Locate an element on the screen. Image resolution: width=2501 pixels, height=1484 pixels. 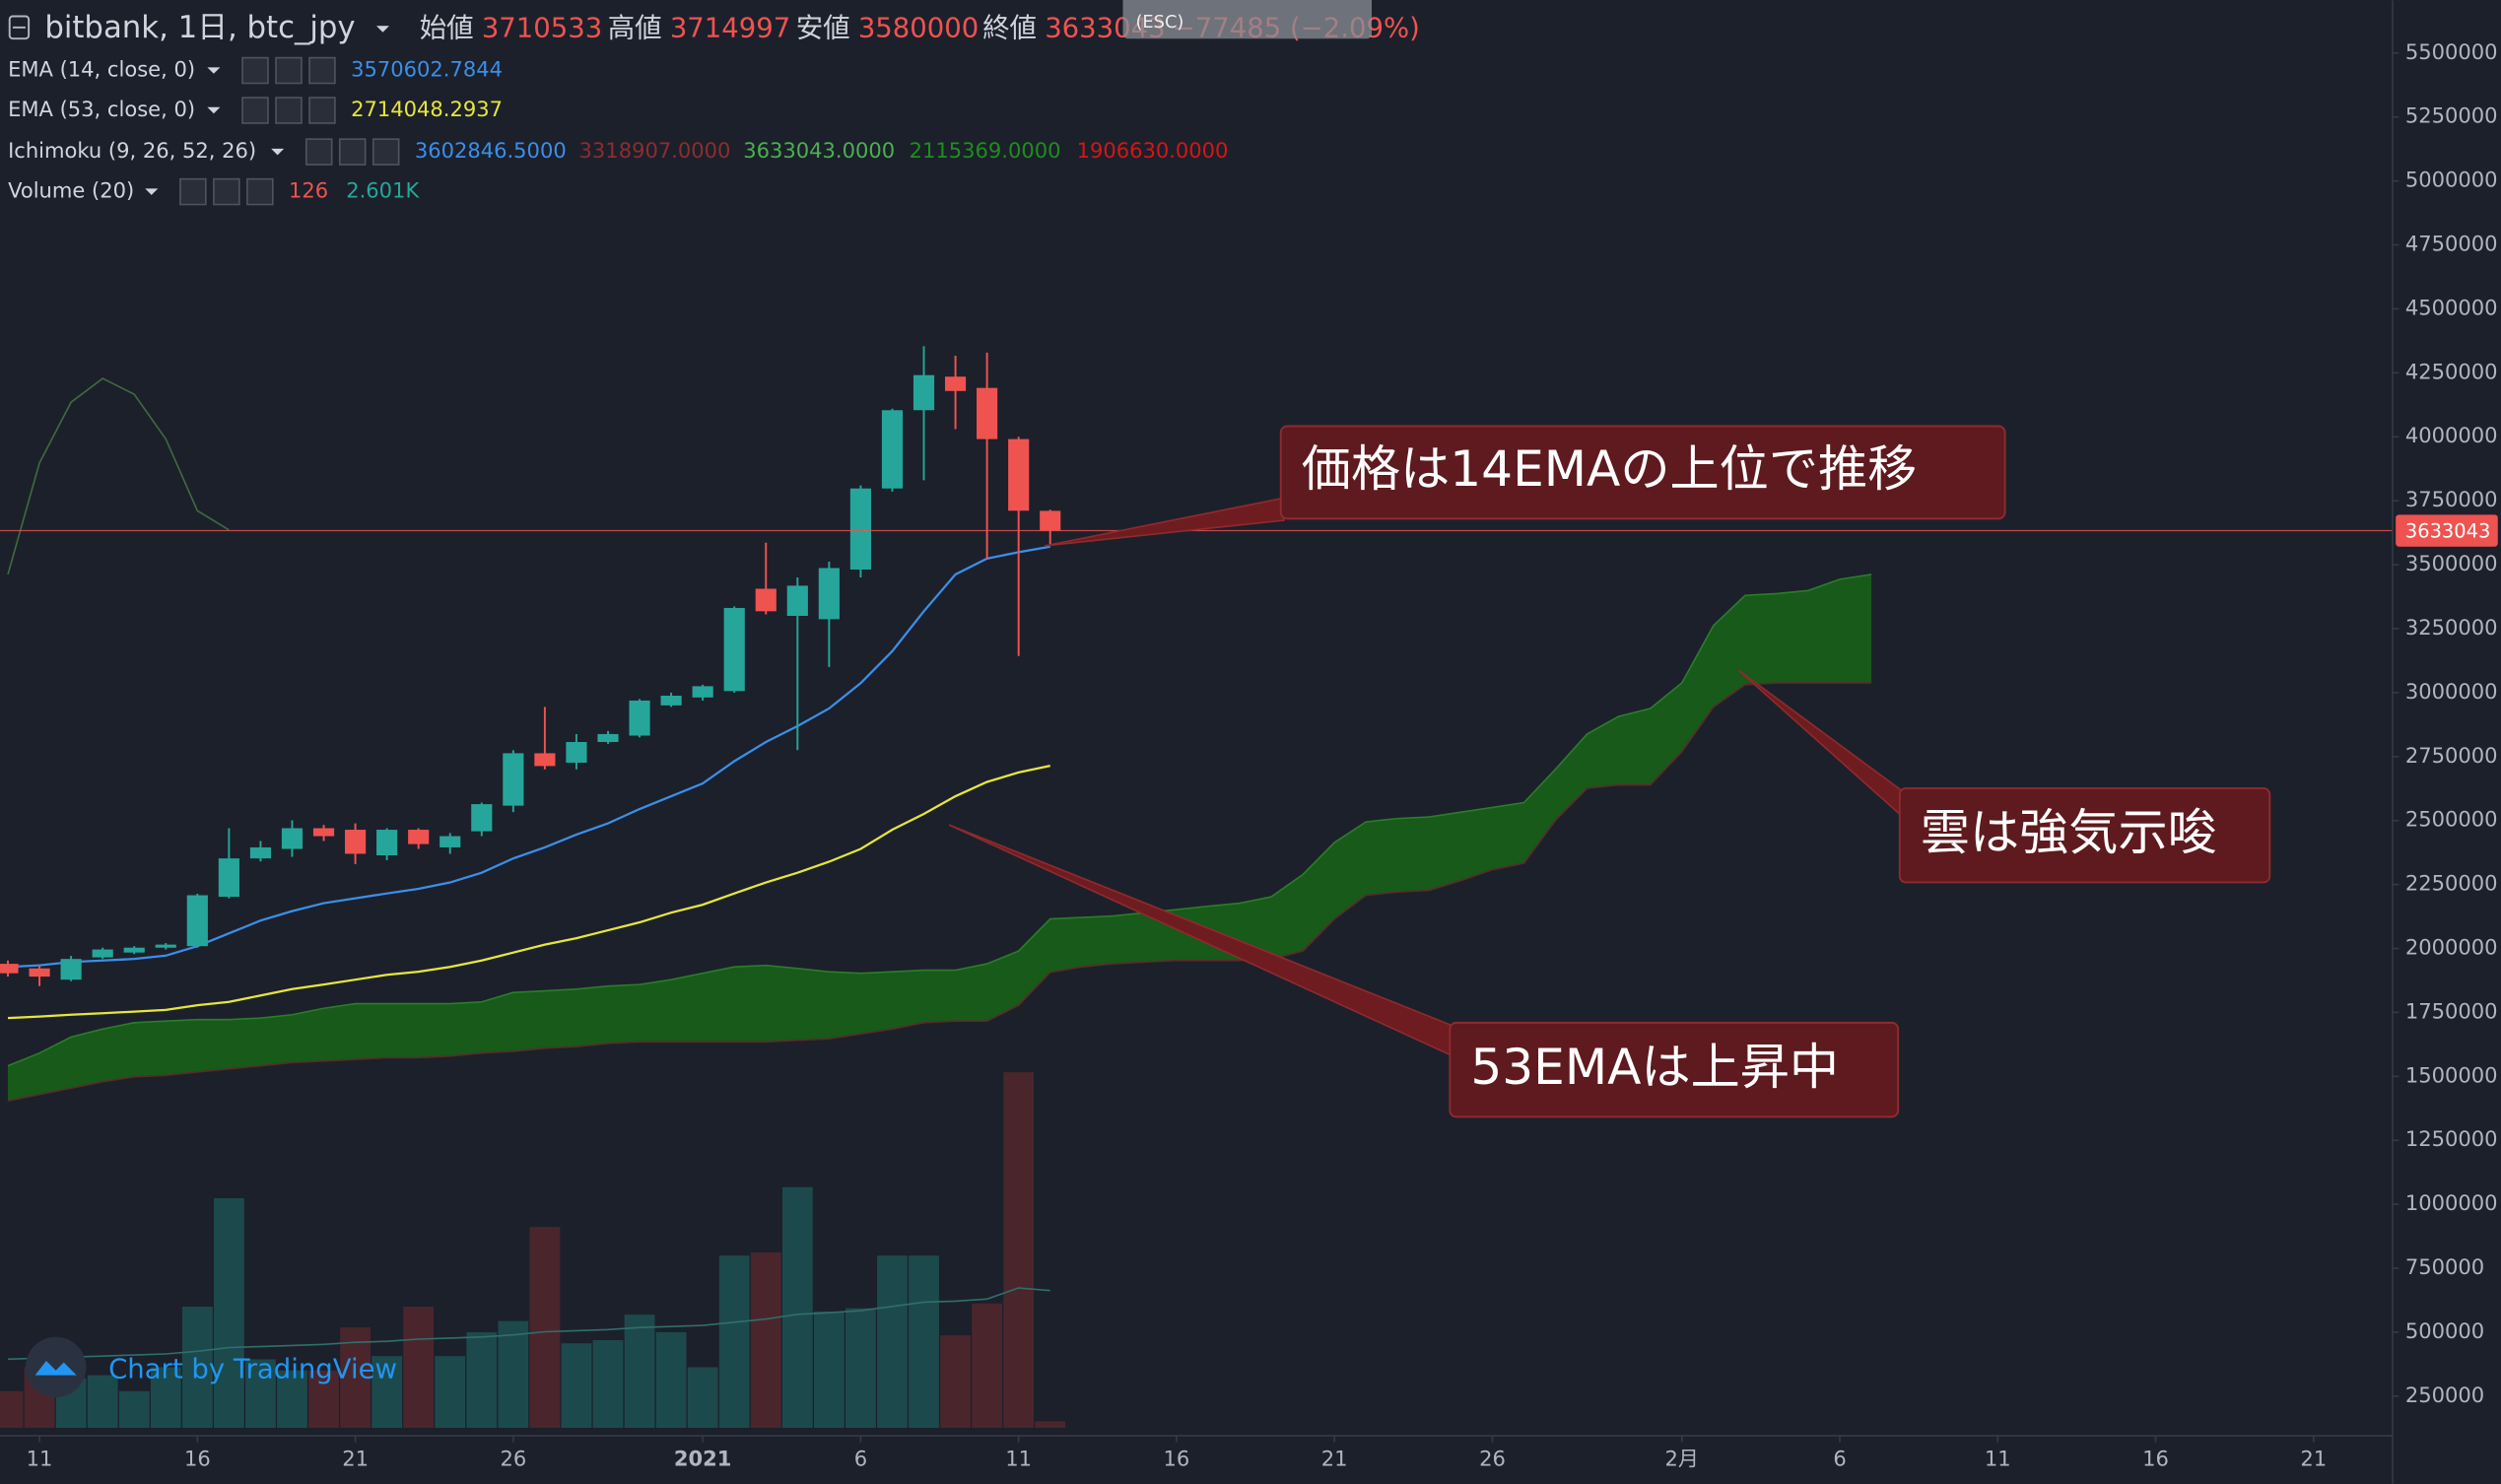
y-tick-label: 3250000 is located at coordinates (2451, 627).